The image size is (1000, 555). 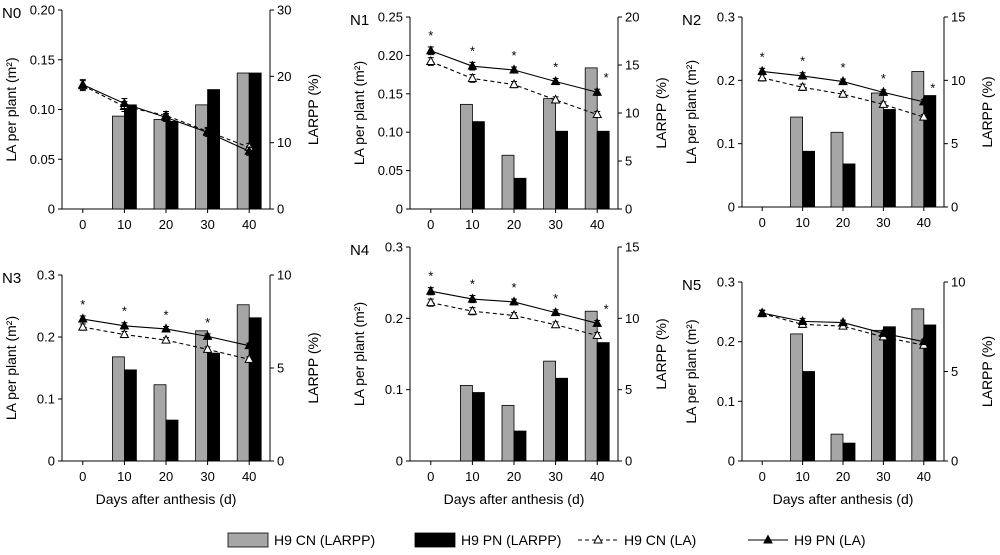 I want to click on panel-label: N0, so click(x=11, y=13).